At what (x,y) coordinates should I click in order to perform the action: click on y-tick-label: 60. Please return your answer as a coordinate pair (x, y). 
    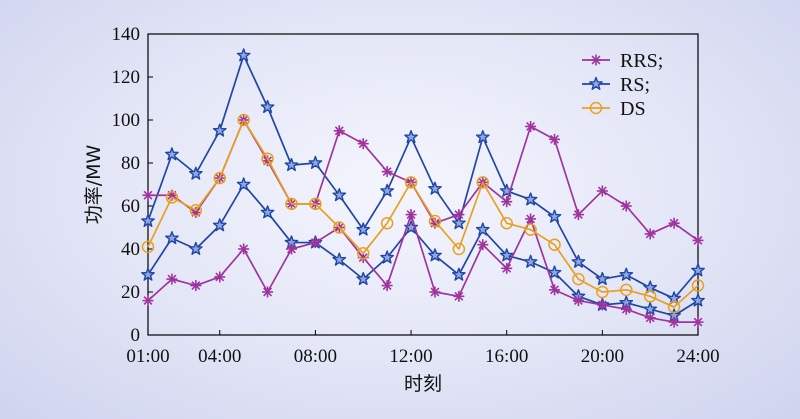
    Looking at the image, I should click on (130, 206).